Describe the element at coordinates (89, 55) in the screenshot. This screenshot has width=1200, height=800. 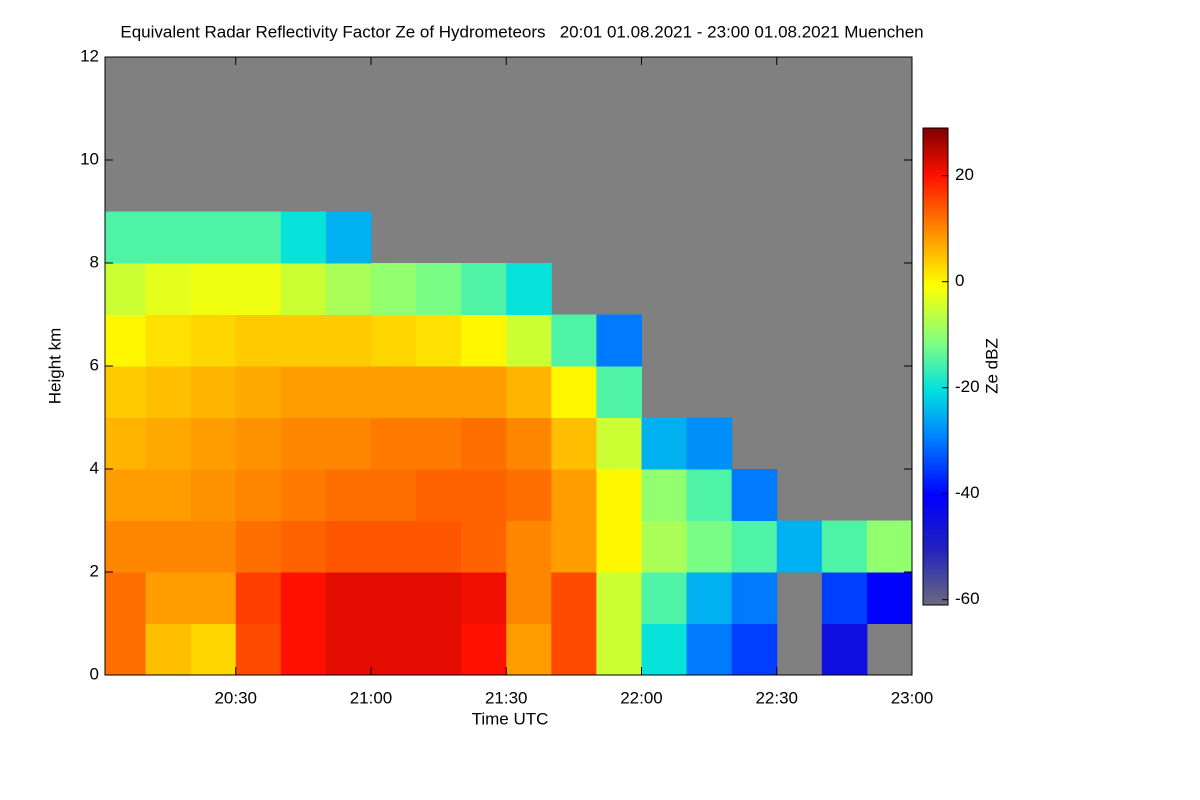
I see `y-tick-label: 12` at that location.